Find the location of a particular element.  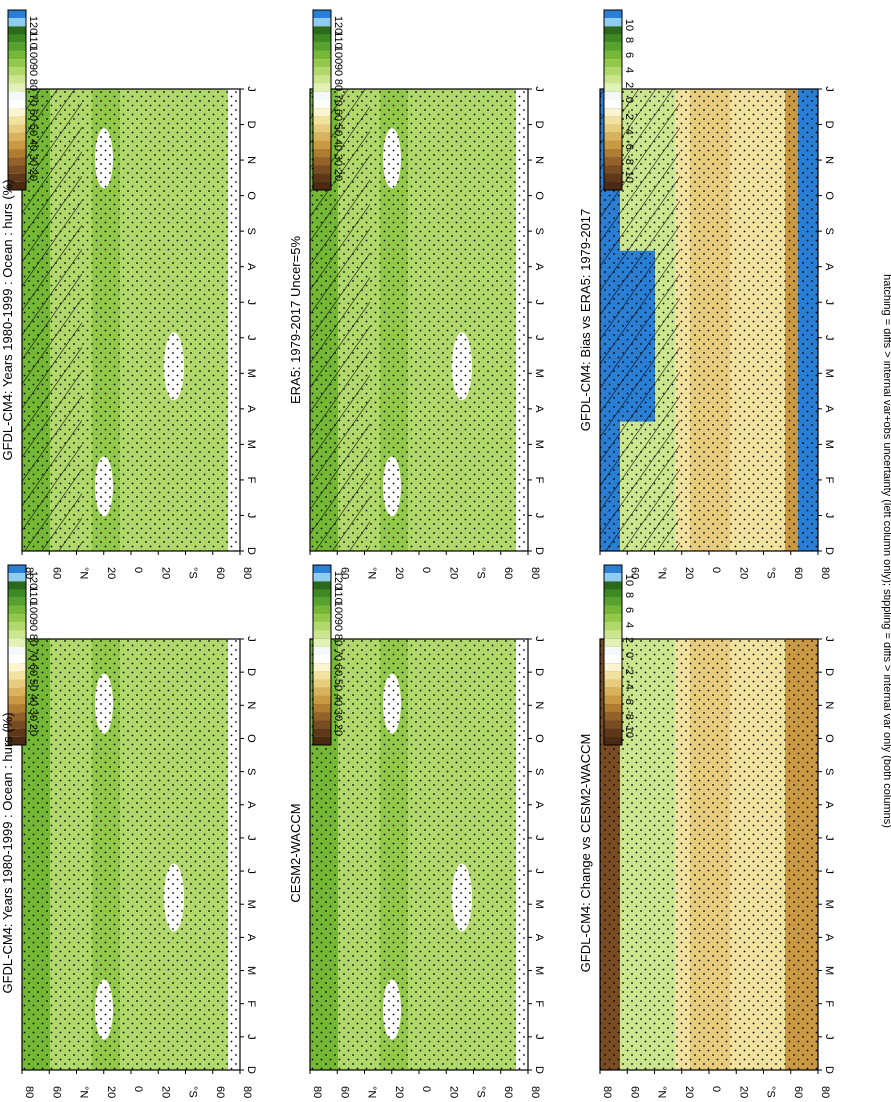

colorbar-label: 100 is located at coordinates (338, 55).